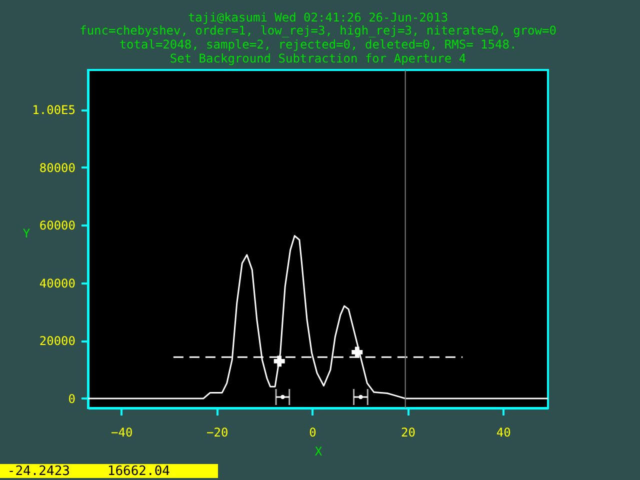 This screenshot has width=640, height=480. What do you see at coordinates (57, 341) in the screenshot?
I see `y-tick-label: 20000` at bounding box center [57, 341].